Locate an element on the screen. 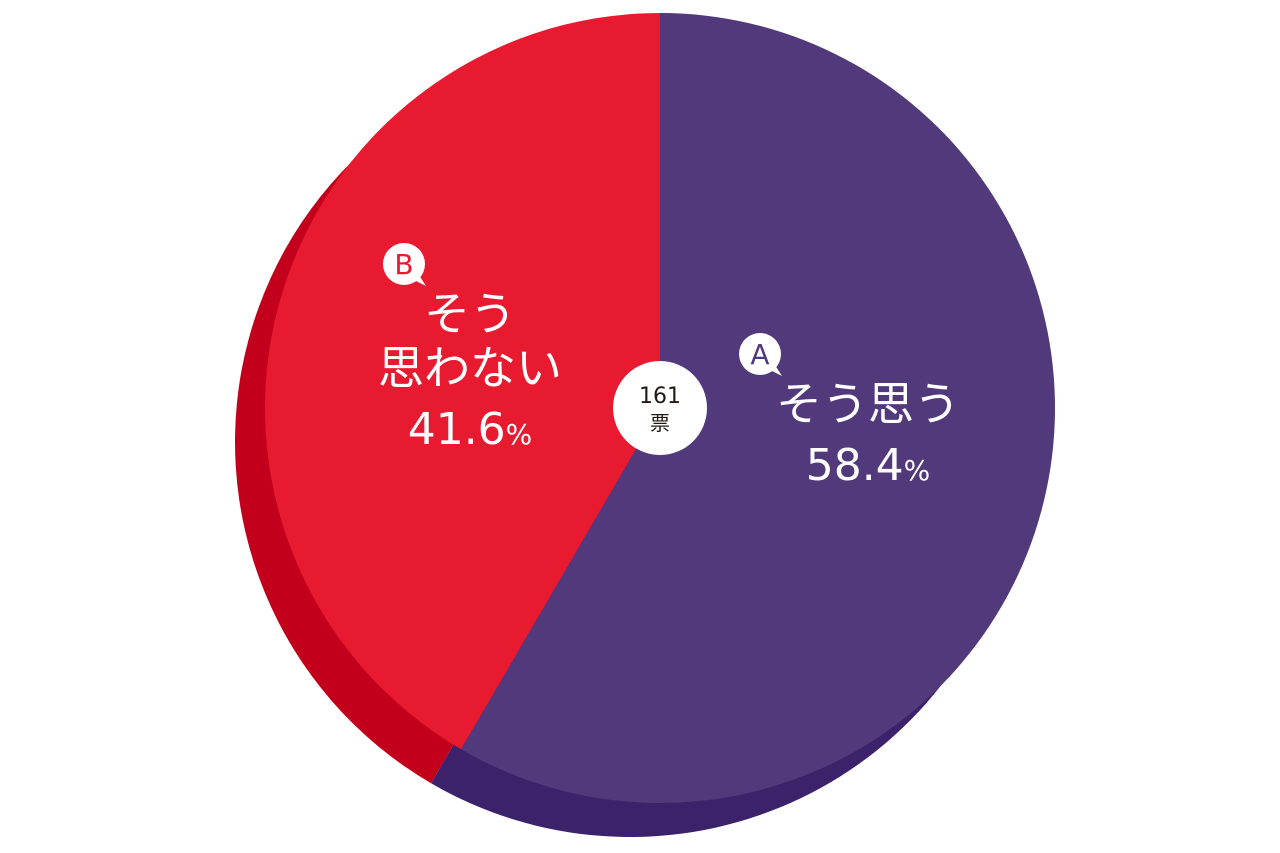 This screenshot has height=853, width=1280. slice-b-badge-tail is located at coordinates (419, 279).